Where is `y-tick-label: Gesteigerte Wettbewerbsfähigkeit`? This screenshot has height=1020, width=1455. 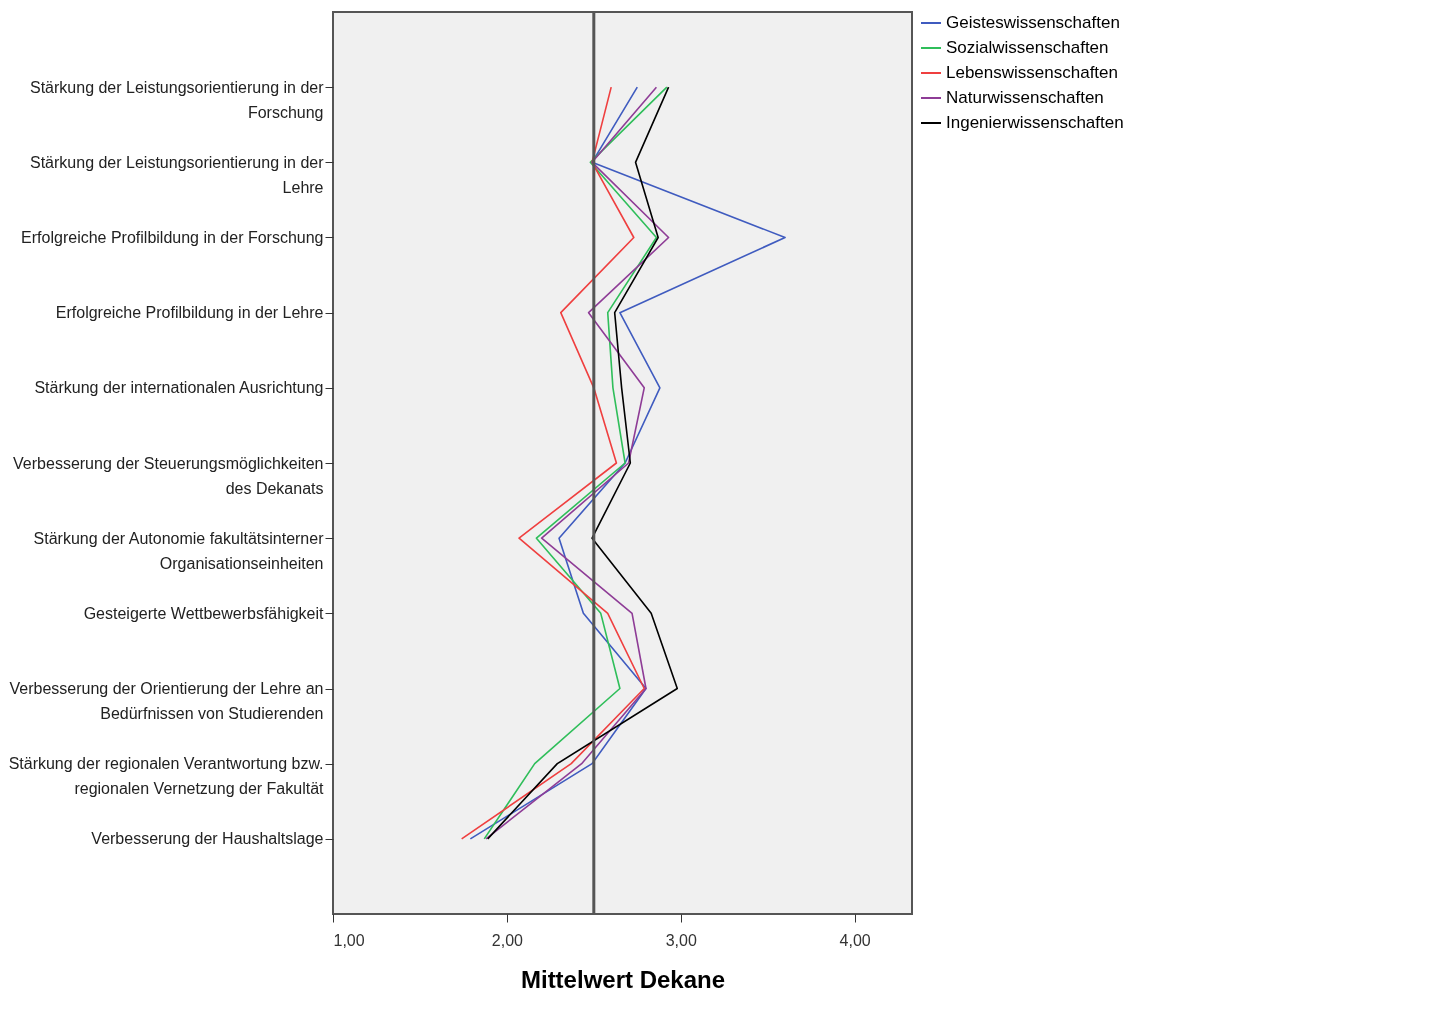
y-tick-label: Gesteigerte Wettbewerbsfähigkeit is located at coordinates (204, 613).